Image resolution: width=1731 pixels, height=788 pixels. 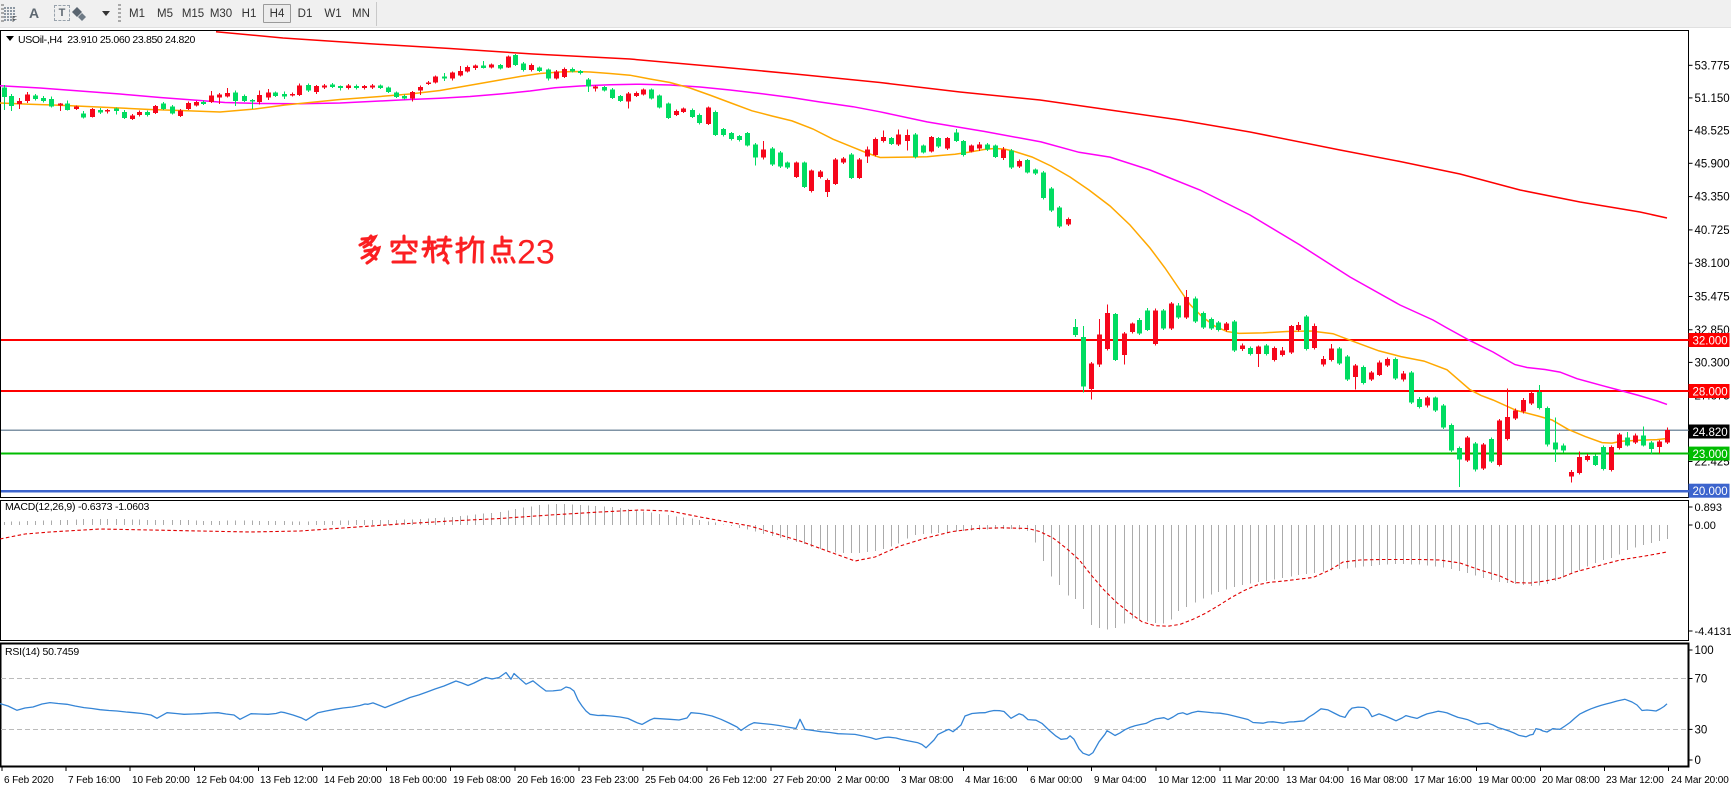 I want to click on svg-text: 30, so click(x=1701, y=730).